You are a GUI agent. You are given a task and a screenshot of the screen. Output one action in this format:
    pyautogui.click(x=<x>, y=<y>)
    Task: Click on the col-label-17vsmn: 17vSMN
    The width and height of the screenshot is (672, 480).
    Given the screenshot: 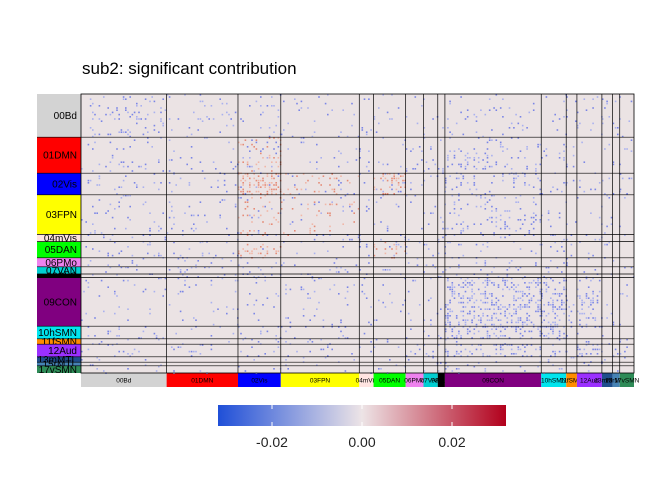 What is the action you would take?
    pyautogui.click(x=626, y=381)
    